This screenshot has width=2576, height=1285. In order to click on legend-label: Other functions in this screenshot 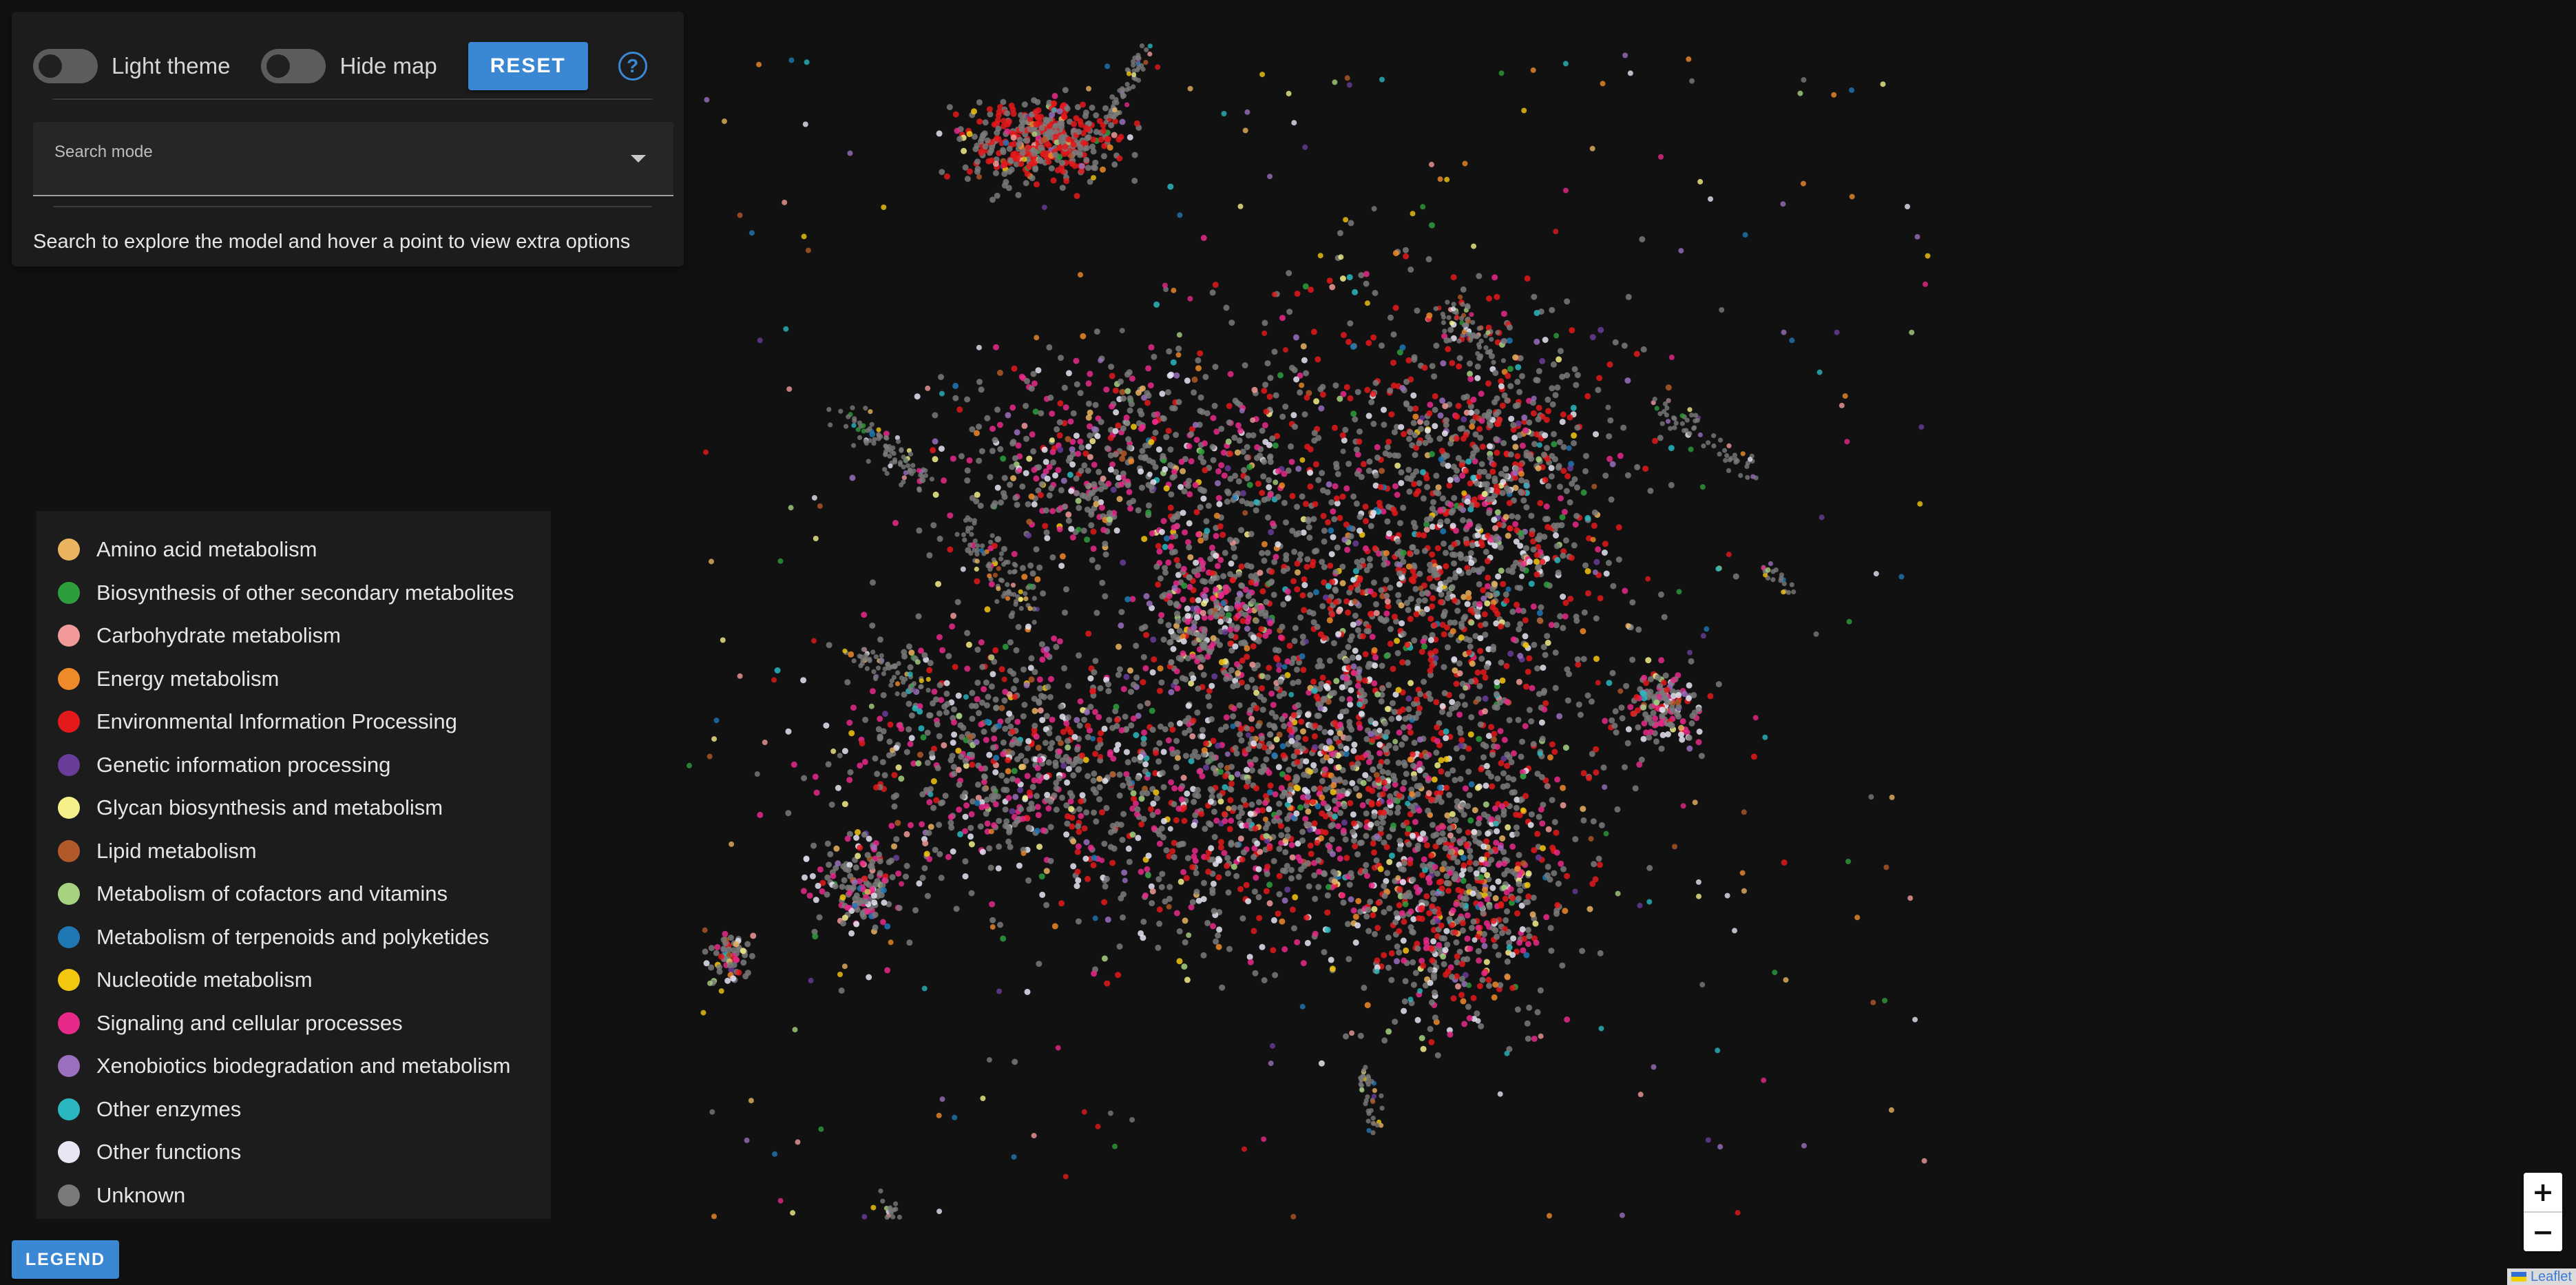, I will do `click(169, 1152)`.